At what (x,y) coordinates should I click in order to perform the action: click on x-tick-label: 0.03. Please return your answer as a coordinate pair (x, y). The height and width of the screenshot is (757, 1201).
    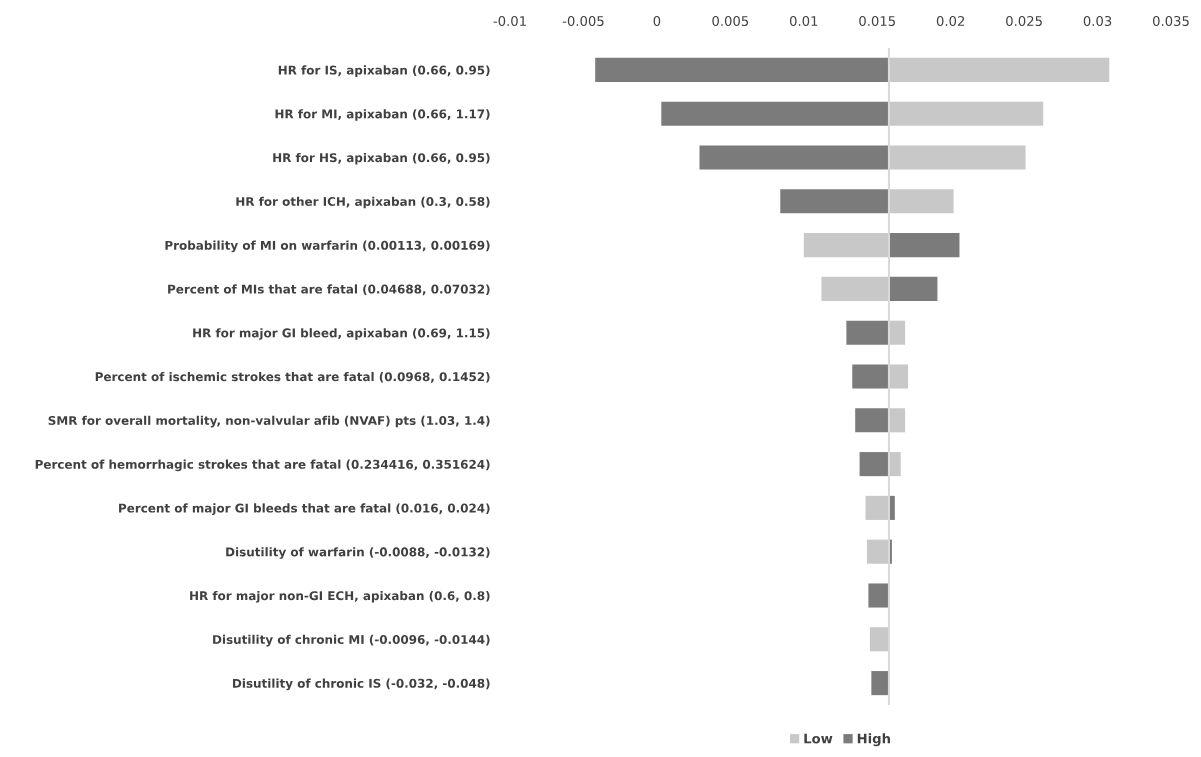
    Looking at the image, I should click on (1097, 21).